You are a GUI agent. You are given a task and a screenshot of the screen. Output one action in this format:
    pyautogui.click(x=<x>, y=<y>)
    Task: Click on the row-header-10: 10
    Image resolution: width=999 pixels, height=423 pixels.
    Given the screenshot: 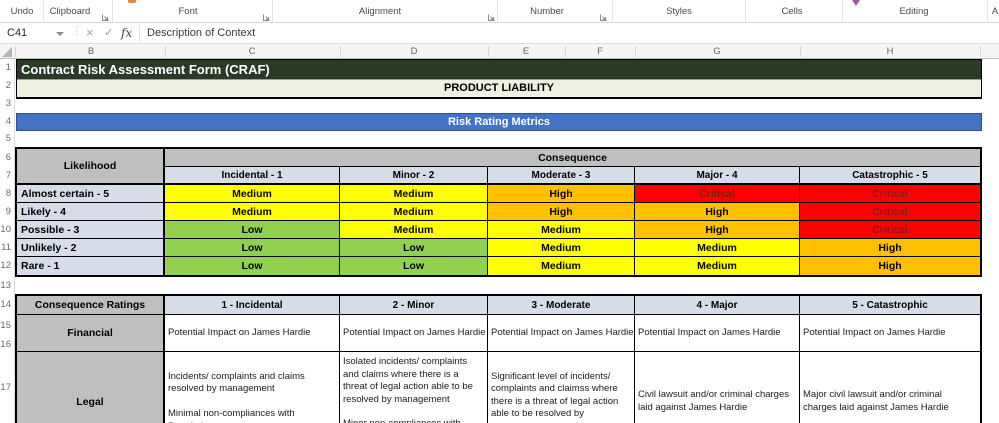 What is the action you would take?
    pyautogui.click(x=5, y=229)
    